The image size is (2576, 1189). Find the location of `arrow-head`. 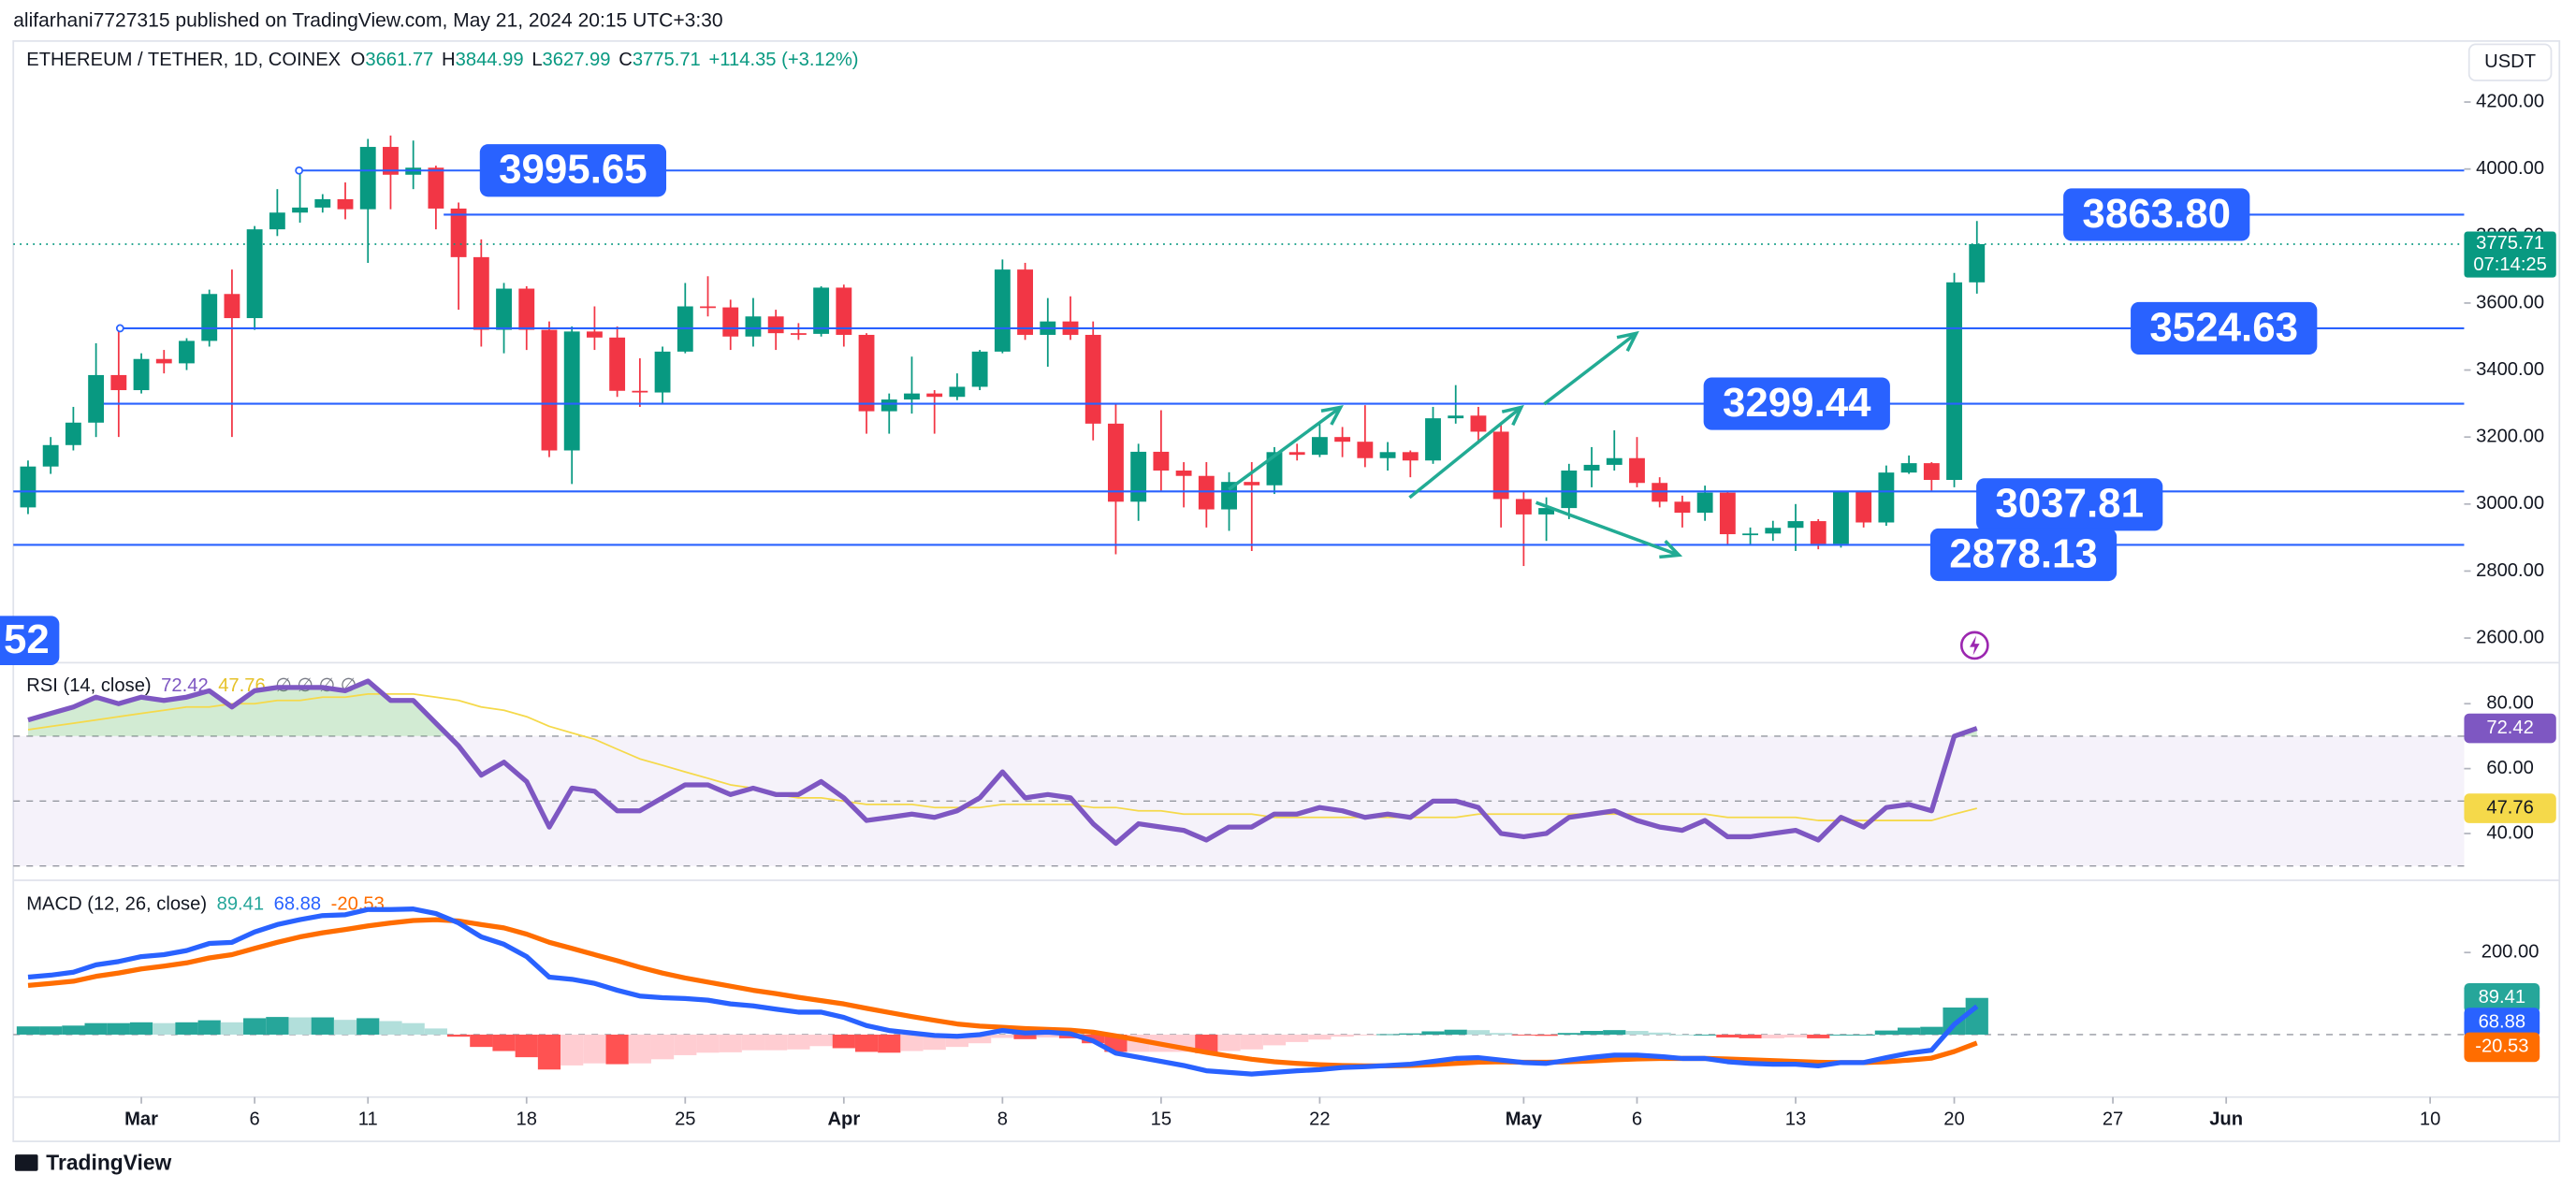

arrow-head is located at coordinates (1627, 341).